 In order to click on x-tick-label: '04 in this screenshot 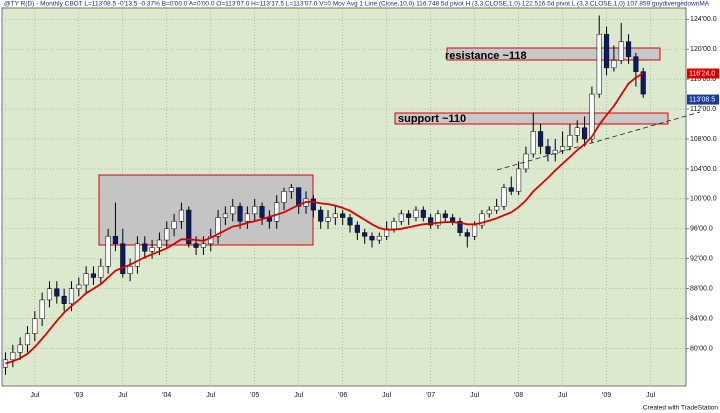, I will do `click(166, 395)`.